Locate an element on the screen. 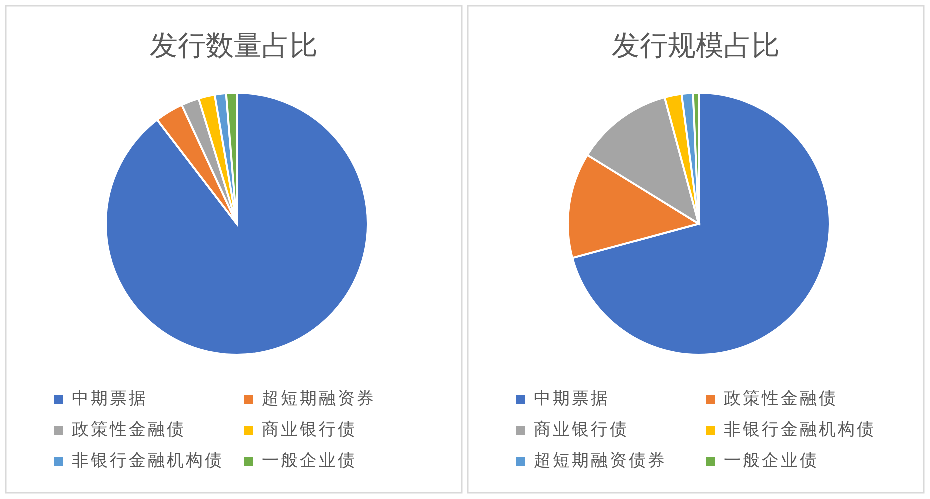  legend-label: 超短期融资券 is located at coordinates (319, 399).